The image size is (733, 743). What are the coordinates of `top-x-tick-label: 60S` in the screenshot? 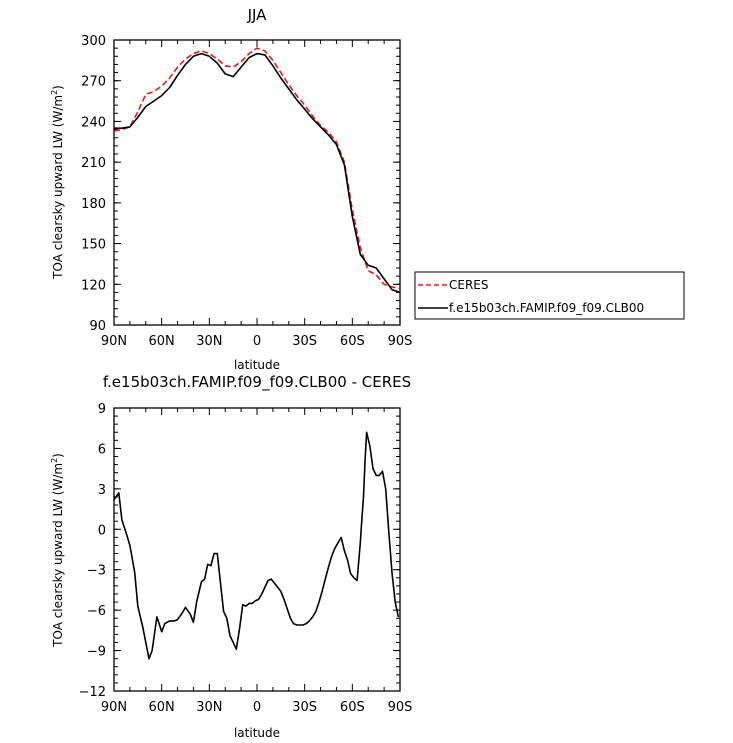 It's located at (352, 341).